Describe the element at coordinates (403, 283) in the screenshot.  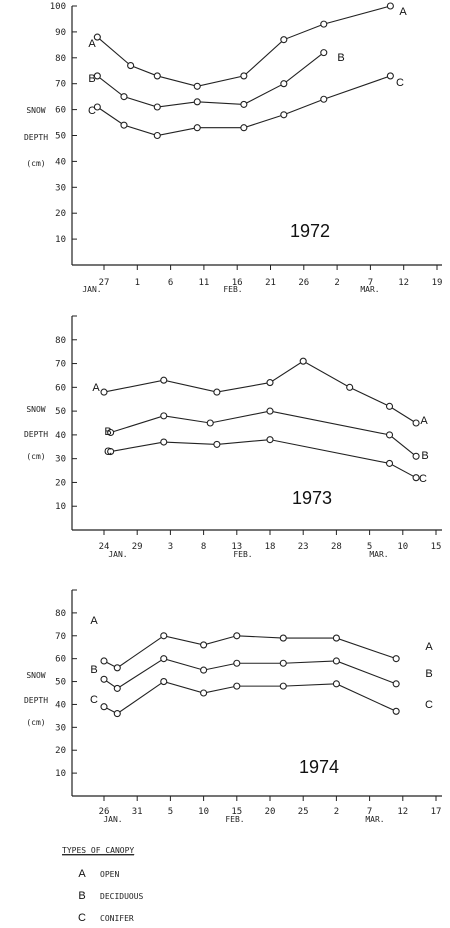
I see `x-tick-label: 12` at that location.